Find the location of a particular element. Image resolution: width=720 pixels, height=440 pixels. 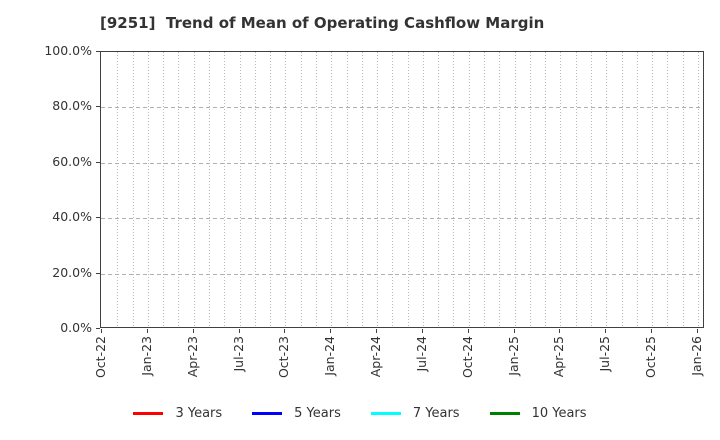

y-tick-label: 100.0% is located at coordinates (68, 50).